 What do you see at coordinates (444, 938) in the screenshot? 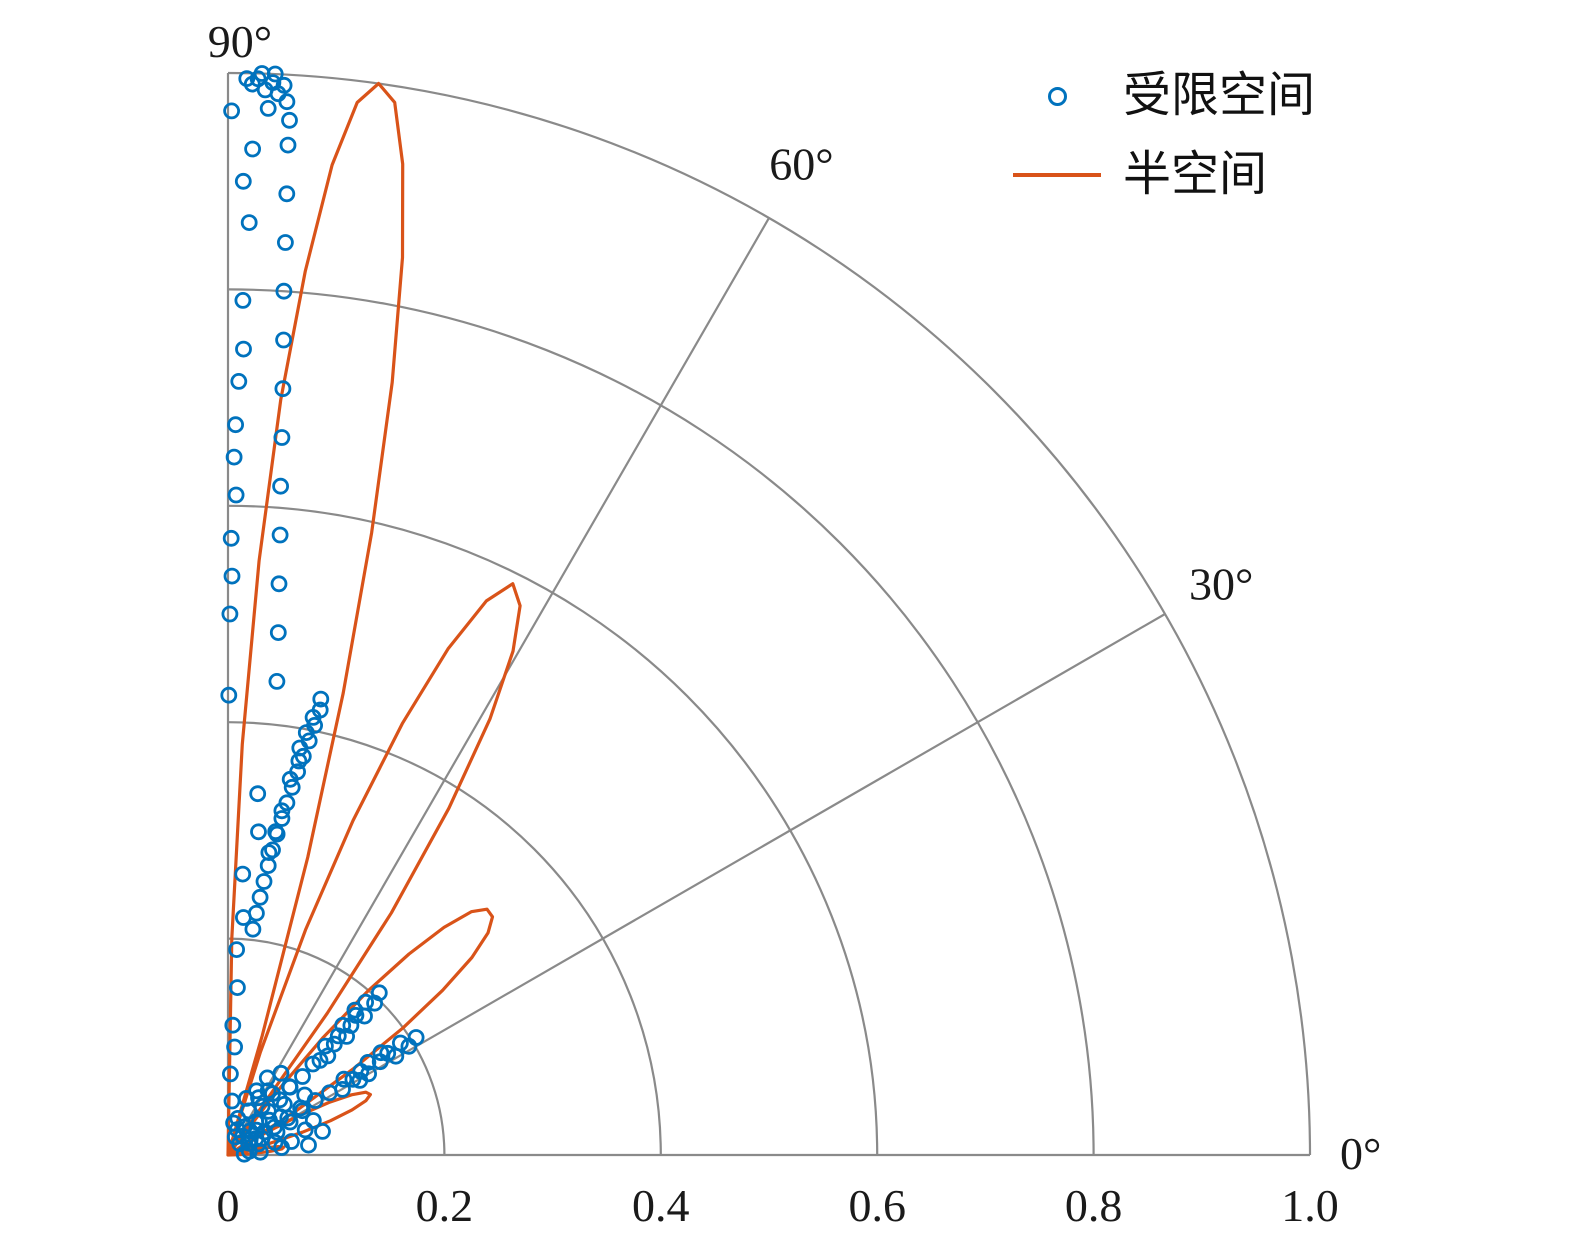
I see `grid-arc` at bounding box center [444, 938].